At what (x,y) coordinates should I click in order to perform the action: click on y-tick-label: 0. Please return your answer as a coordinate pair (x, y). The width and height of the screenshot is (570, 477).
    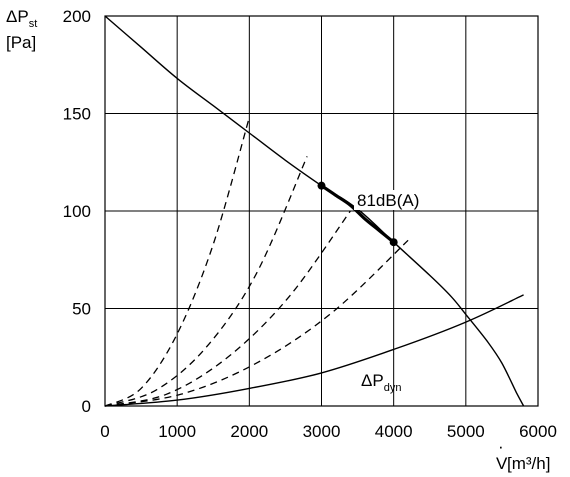
    Looking at the image, I should click on (86, 406).